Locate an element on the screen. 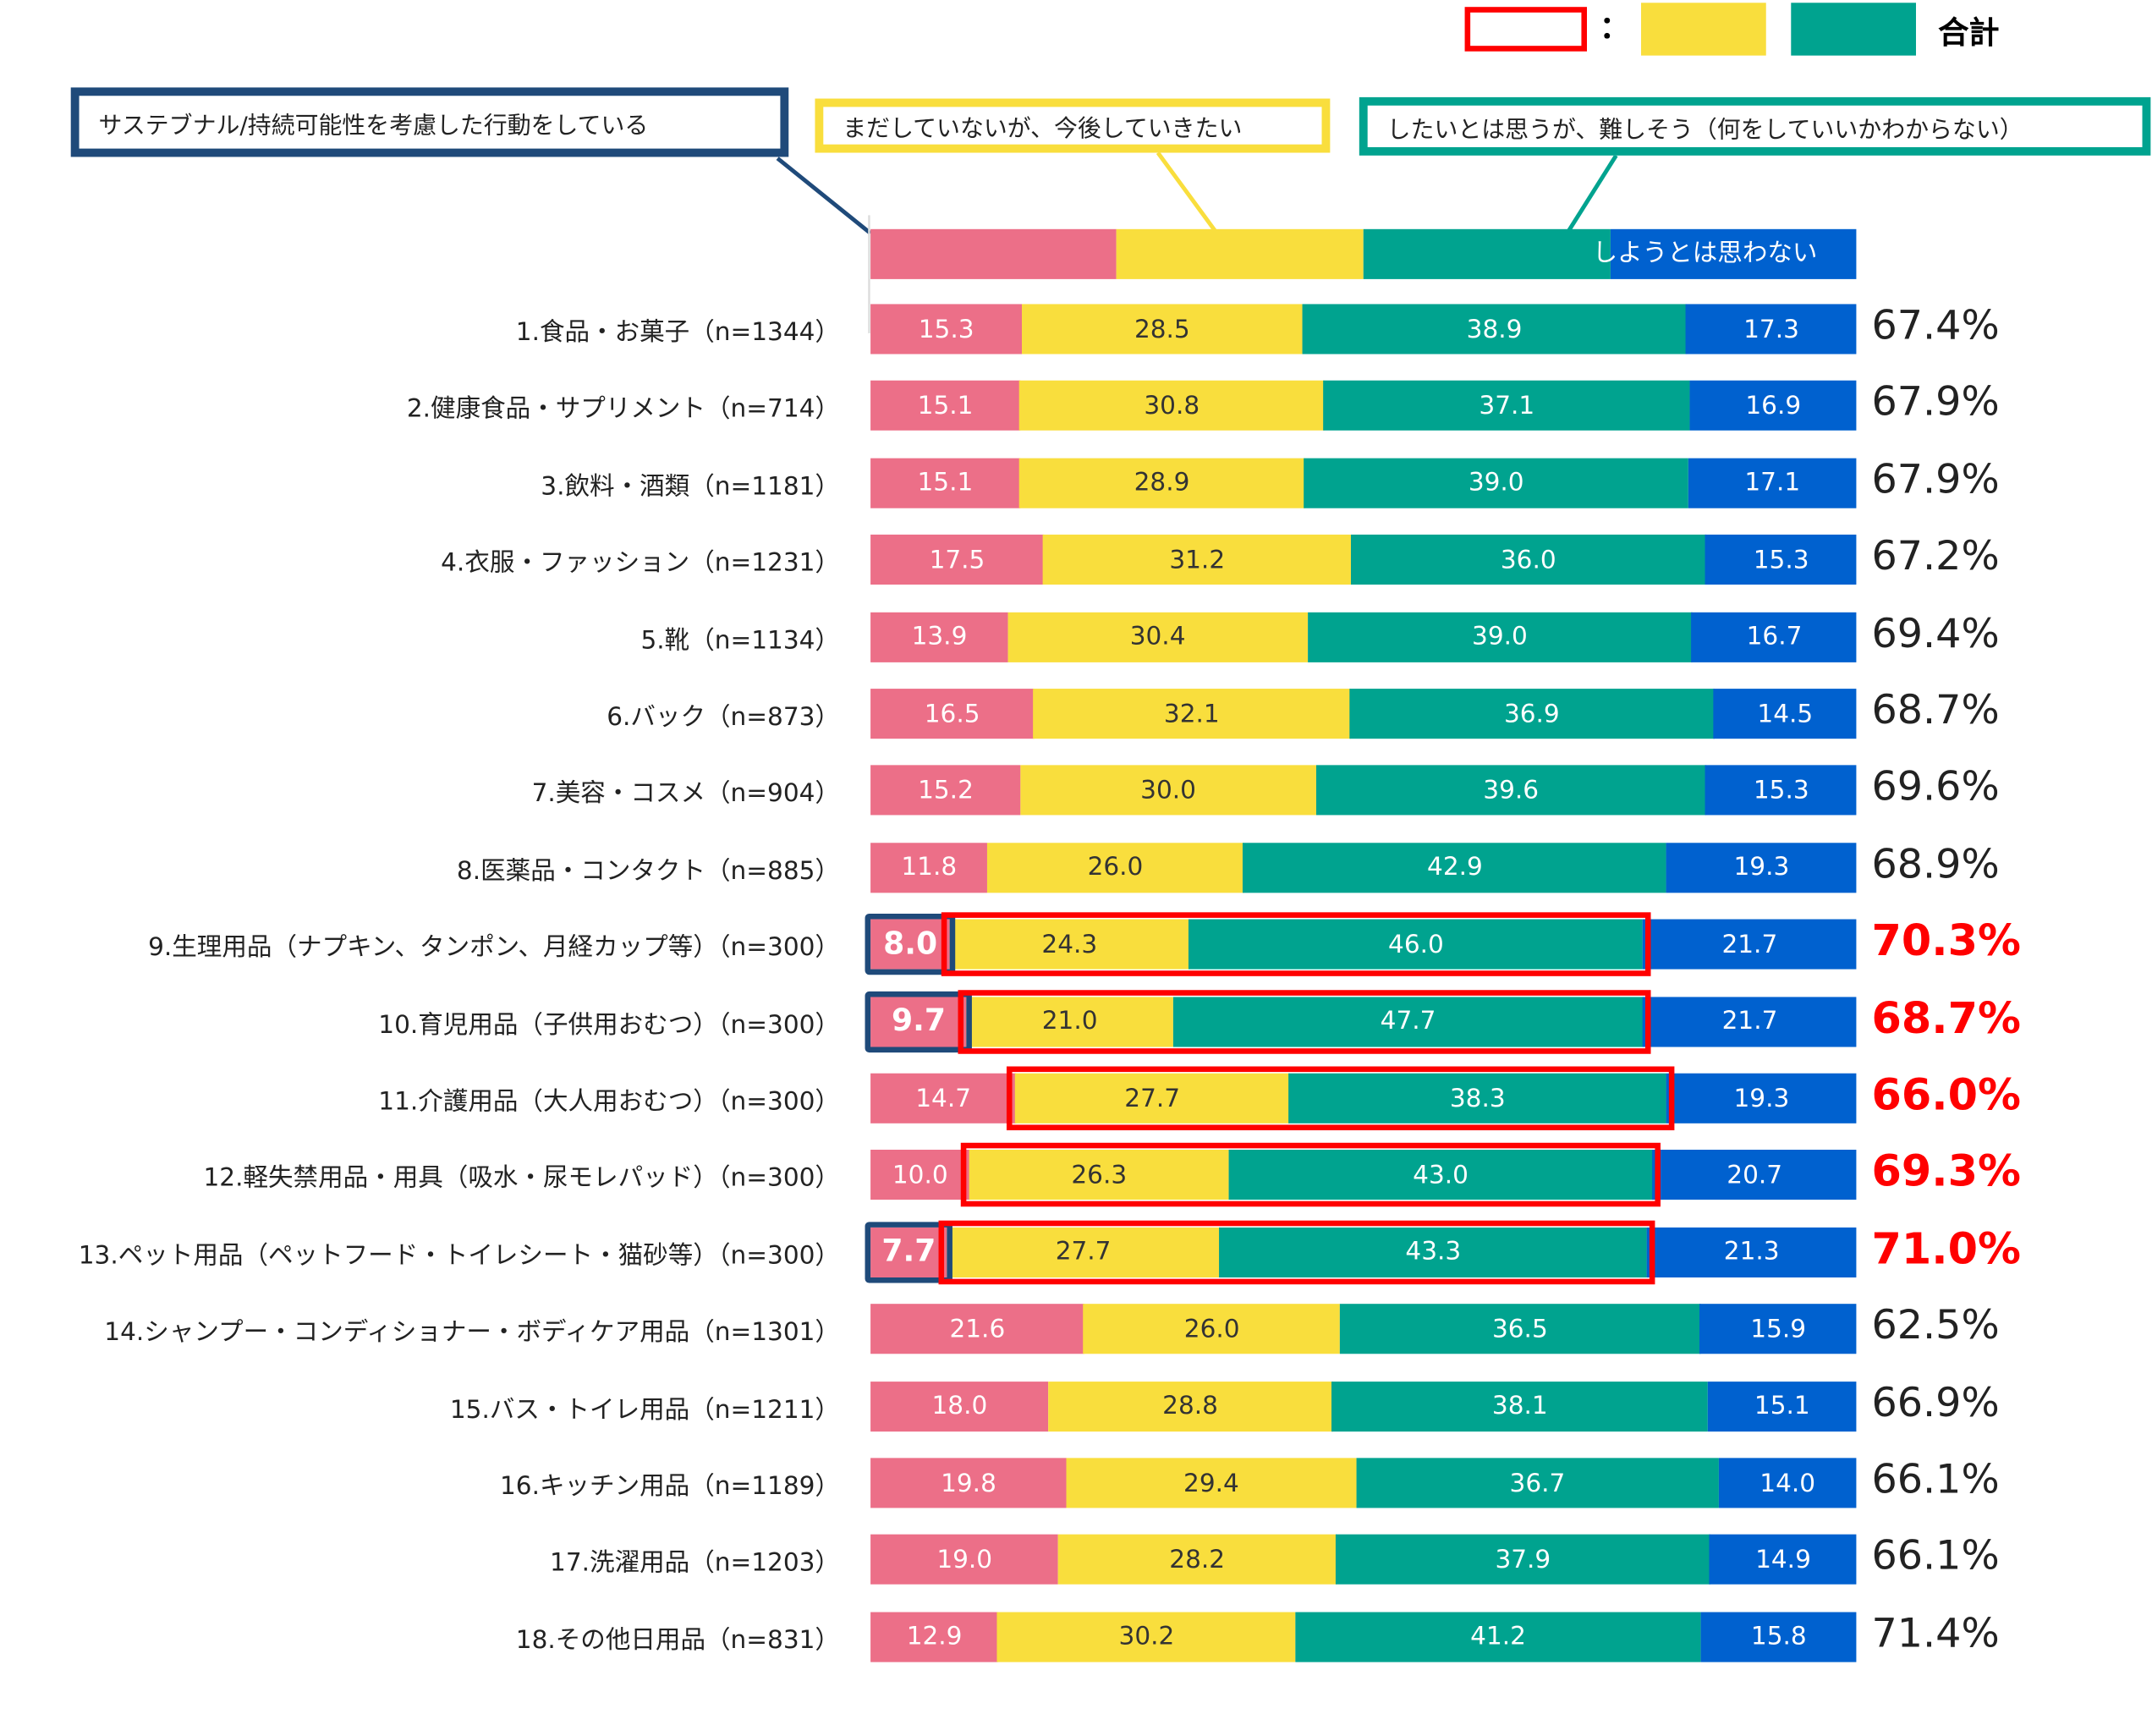  bar-segment-teal: 39.6 is located at coordinates (1511, 790).